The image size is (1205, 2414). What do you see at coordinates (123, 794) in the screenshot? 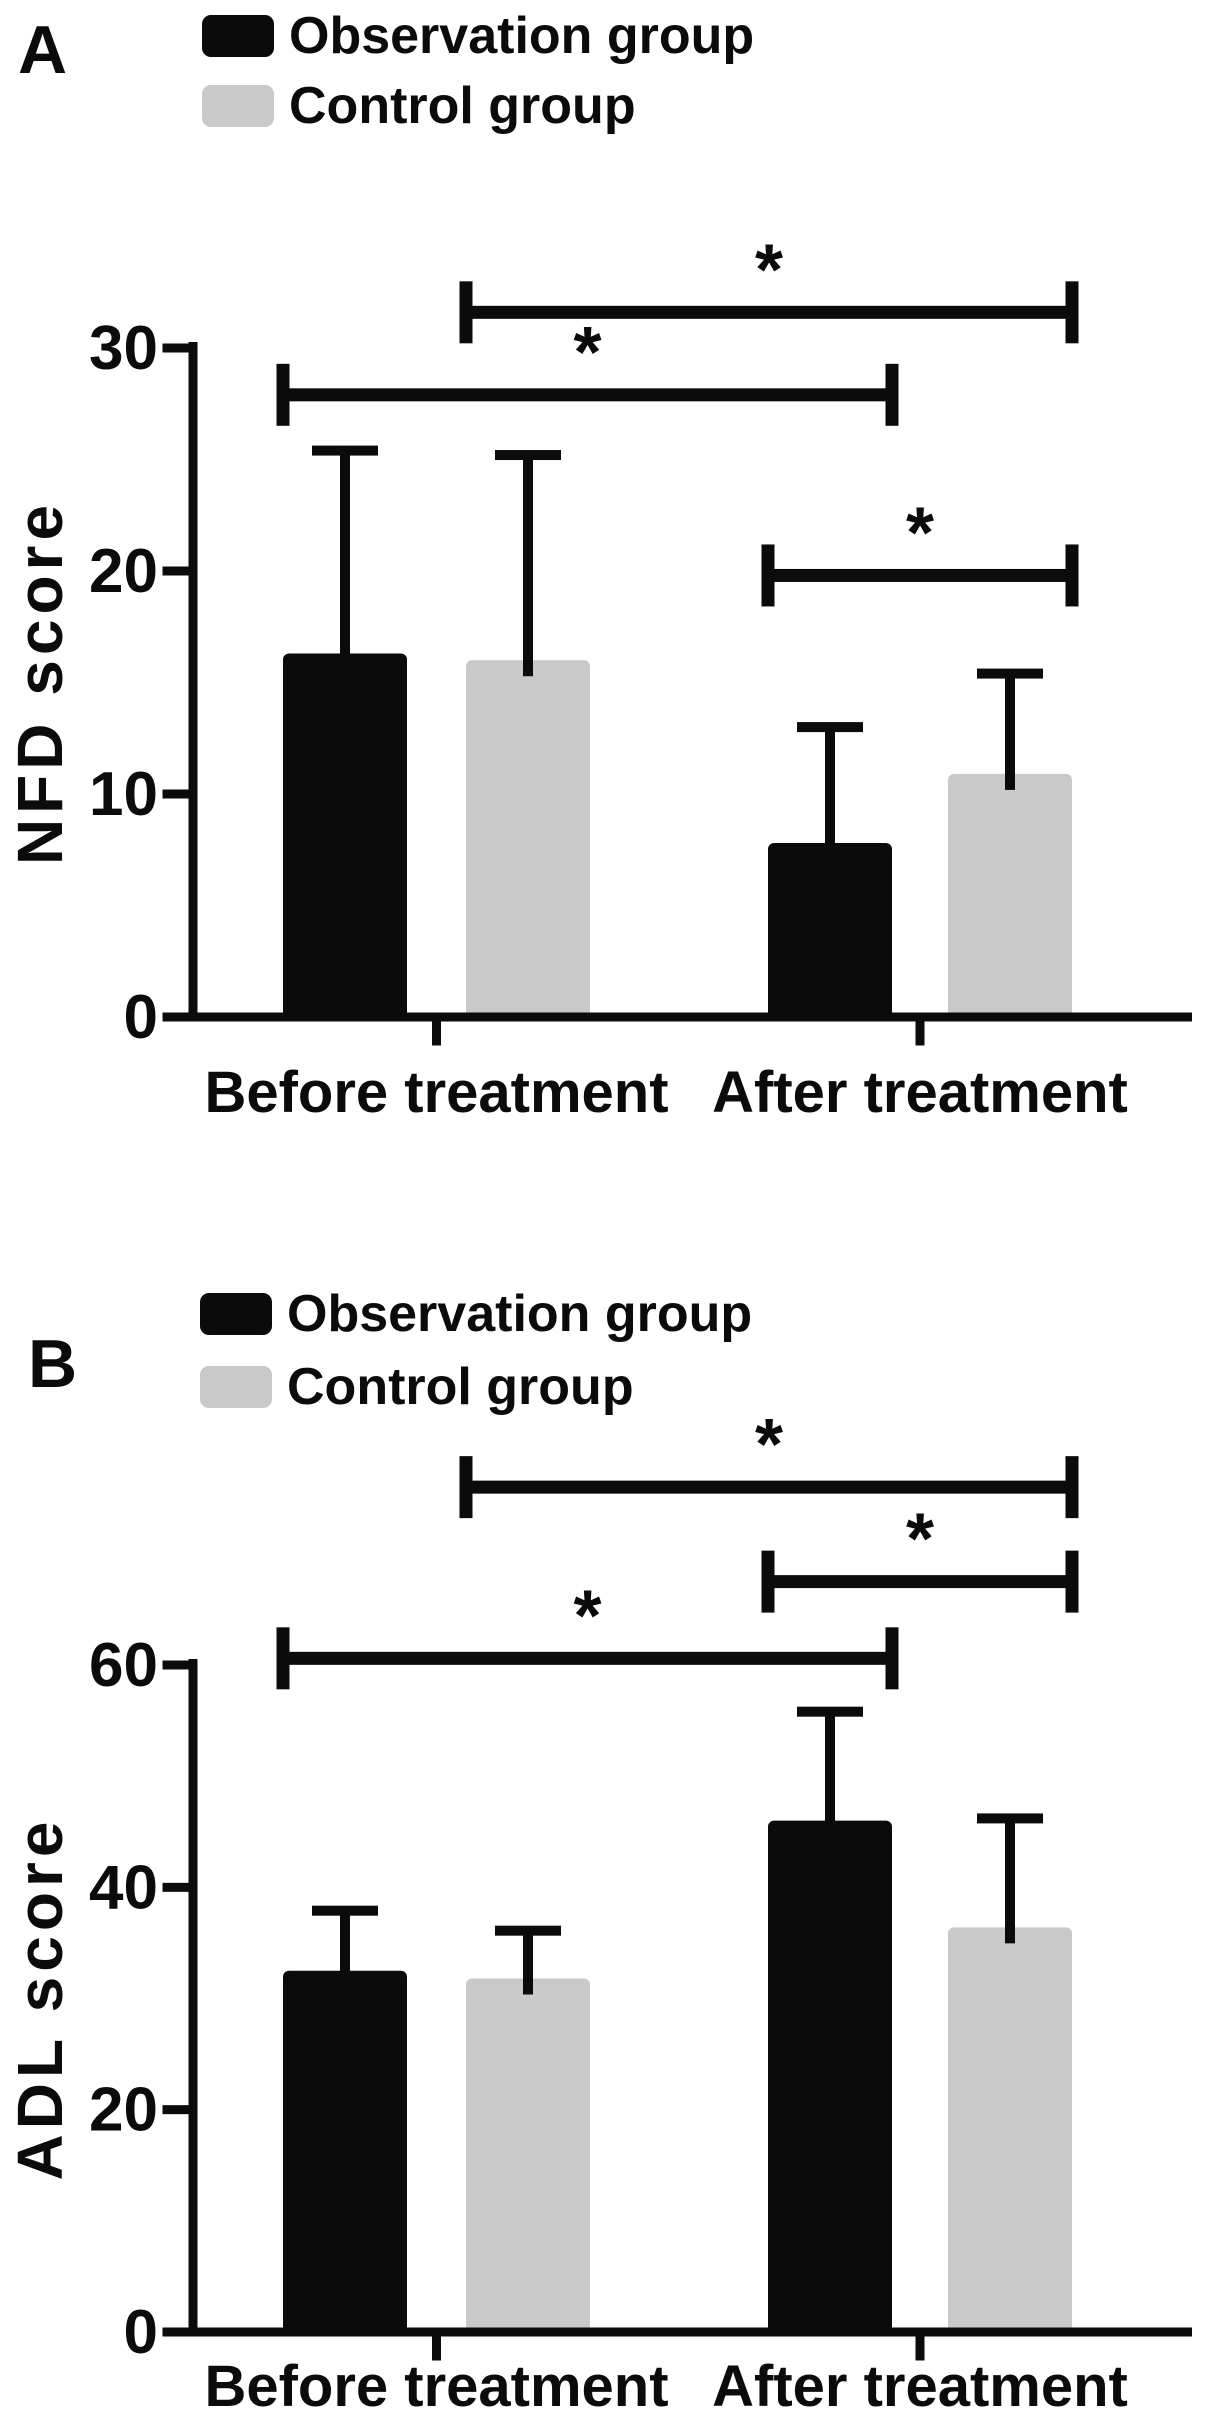
I see `y-tick-label: 10` at bounding box center [123, 794].